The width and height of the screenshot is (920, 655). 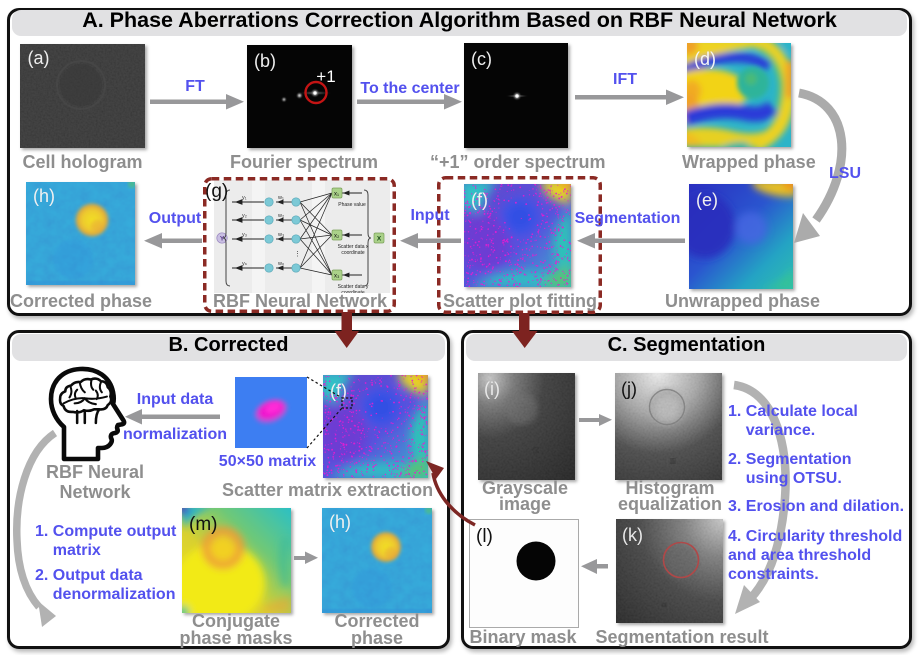 What do you see at coordinates (352, 205) in the screenshot?
I see `svg-text: Phase value` at bounding box center [352, 205].